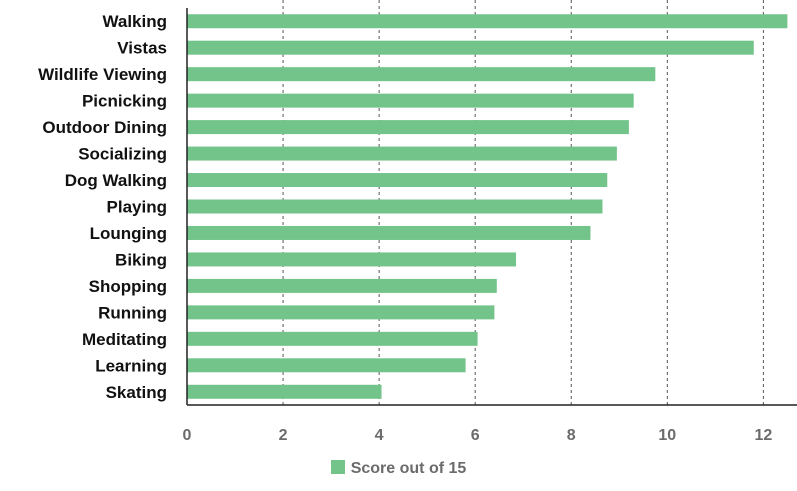 The width and height of the screenshot is (797, 491). I want to click on category-label: Playing, so click(137, 207).